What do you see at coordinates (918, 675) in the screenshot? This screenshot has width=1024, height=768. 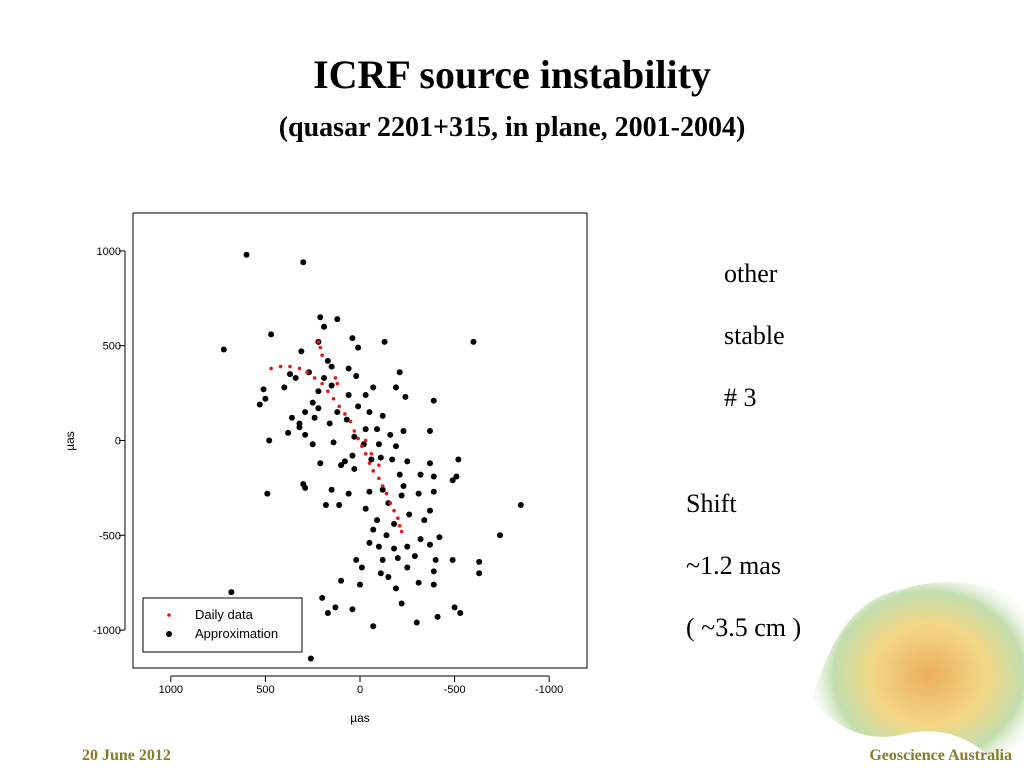 I see `map-decoration` at bounding box center [918, 675].